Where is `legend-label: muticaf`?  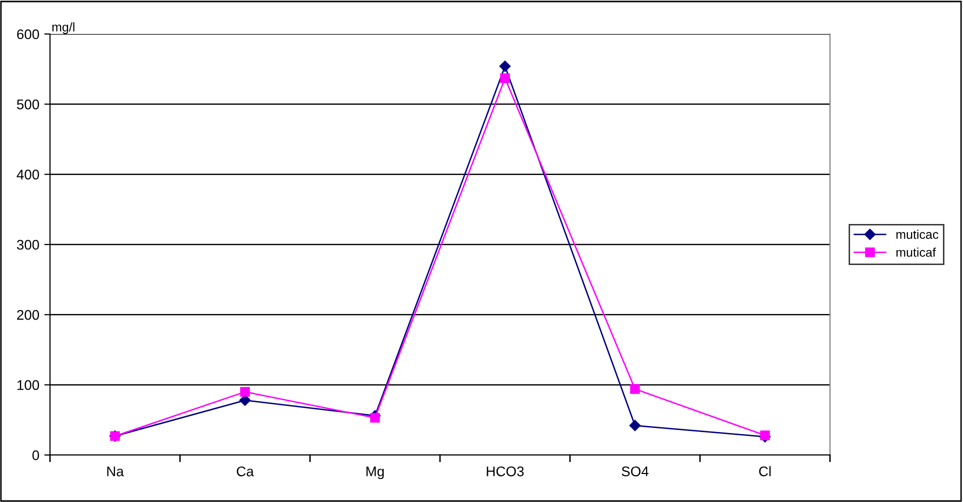 legend-label: muticaf is located at coordinates (916, 252).